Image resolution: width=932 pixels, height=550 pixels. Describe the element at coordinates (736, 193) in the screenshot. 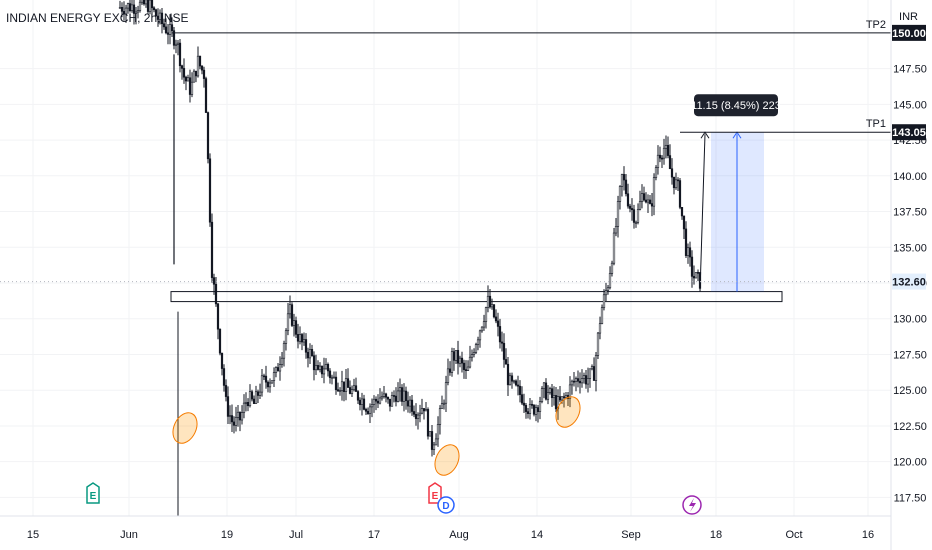

I see `measure-tool: 11.15 (8.45%) 223` at that location.